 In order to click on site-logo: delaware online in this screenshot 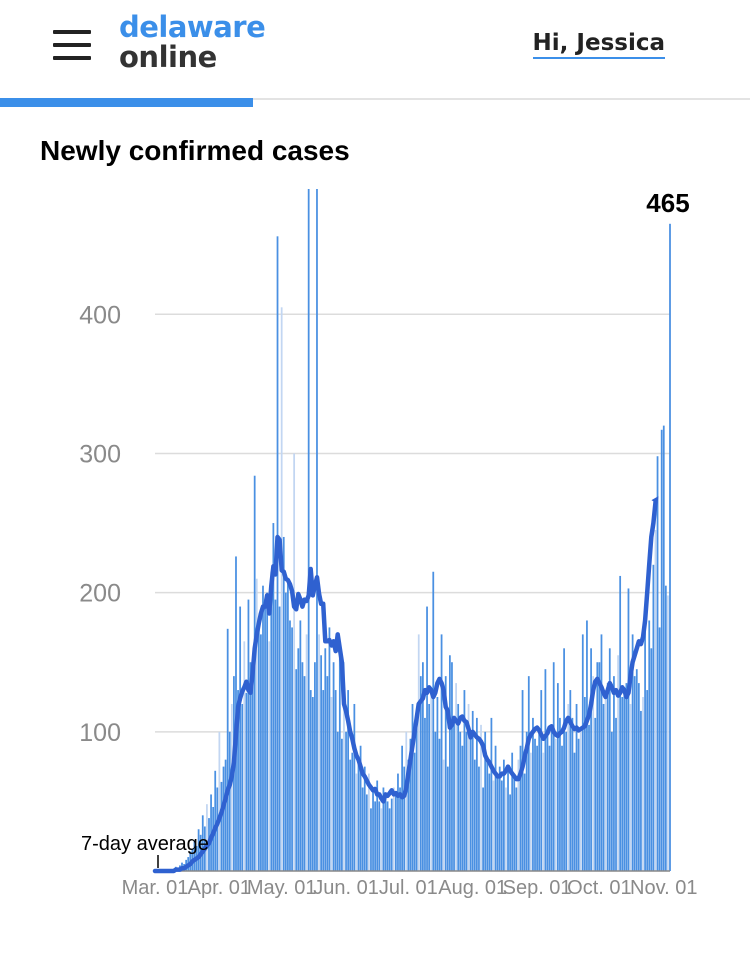, I will do `click(192, 42)`.